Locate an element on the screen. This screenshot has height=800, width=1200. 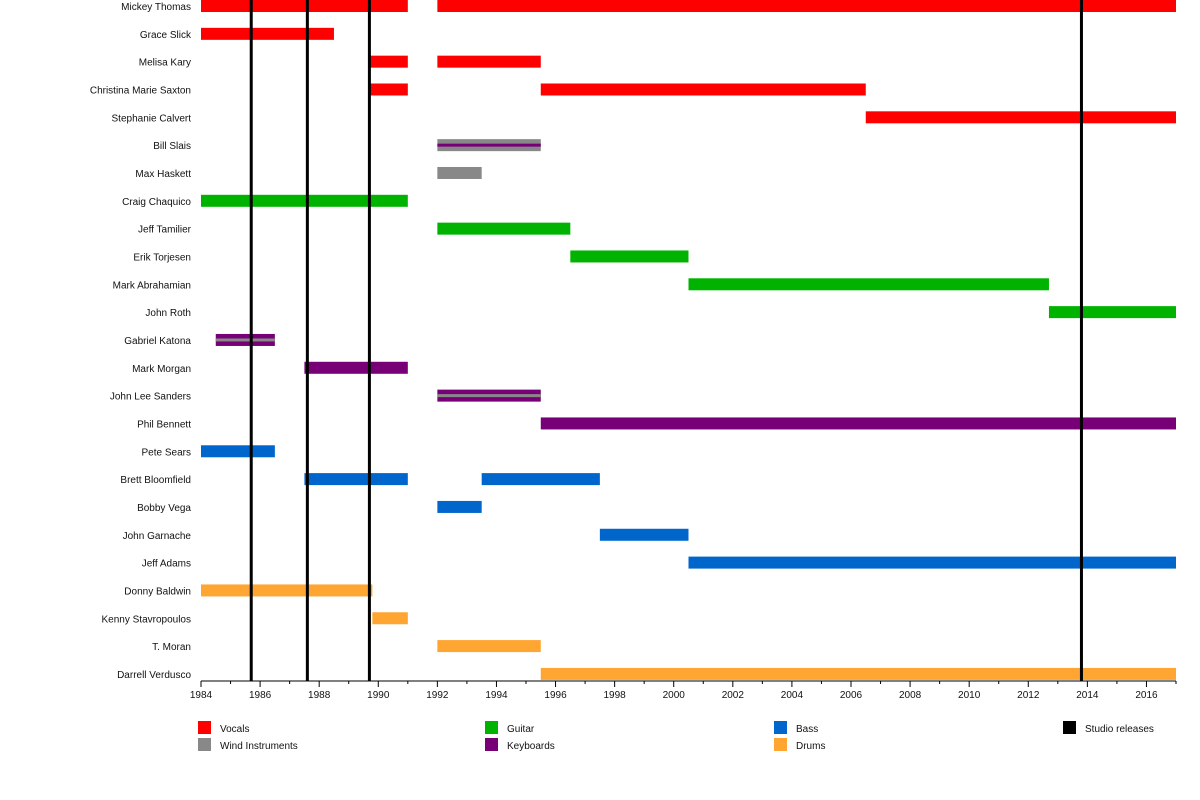
member-label: Darrell Verdusco is located at coordinates (154, 675).